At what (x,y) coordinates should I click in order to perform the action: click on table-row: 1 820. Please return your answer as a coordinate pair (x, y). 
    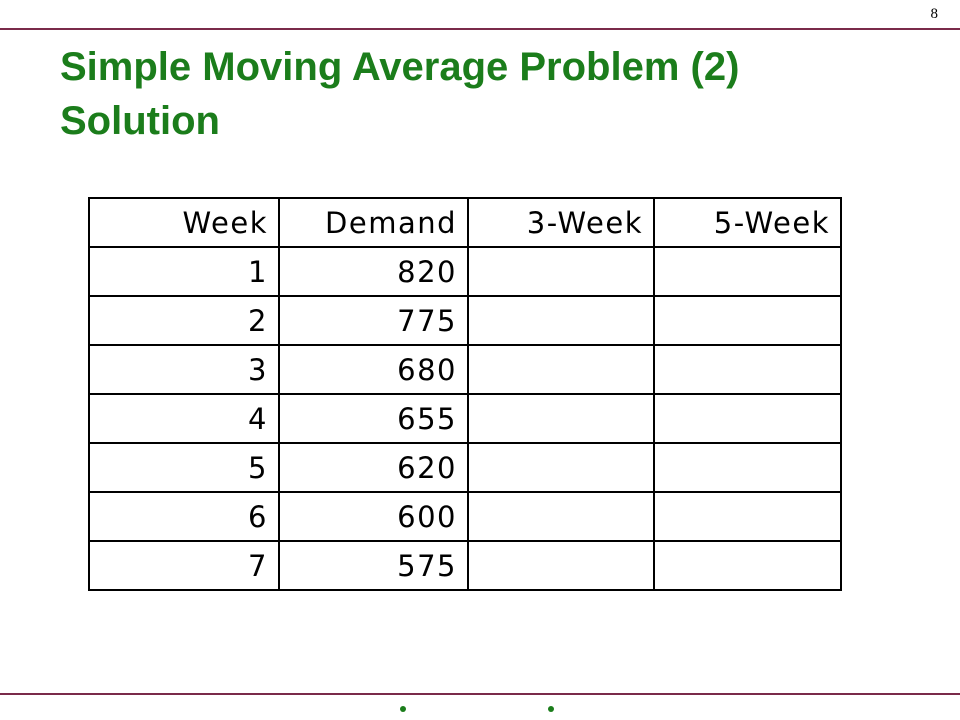
    Looking at the image, I should click on (465, 271).